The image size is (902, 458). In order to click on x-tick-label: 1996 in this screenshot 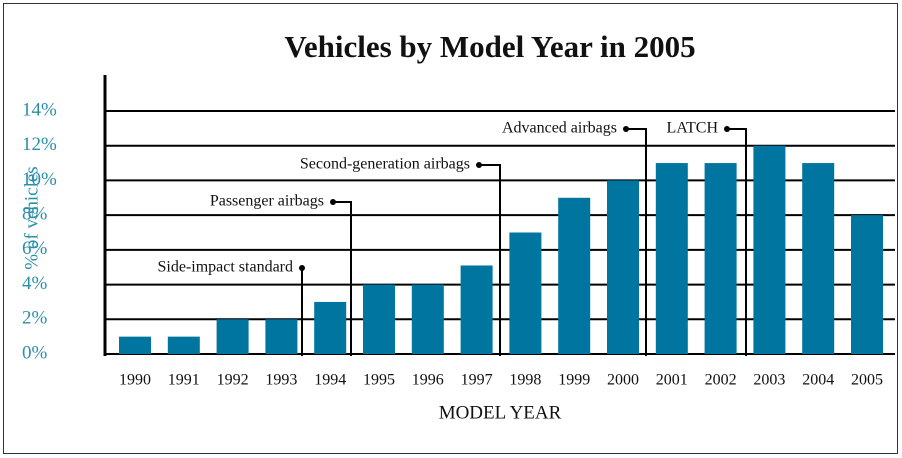, I will do `click(428, 380)`.